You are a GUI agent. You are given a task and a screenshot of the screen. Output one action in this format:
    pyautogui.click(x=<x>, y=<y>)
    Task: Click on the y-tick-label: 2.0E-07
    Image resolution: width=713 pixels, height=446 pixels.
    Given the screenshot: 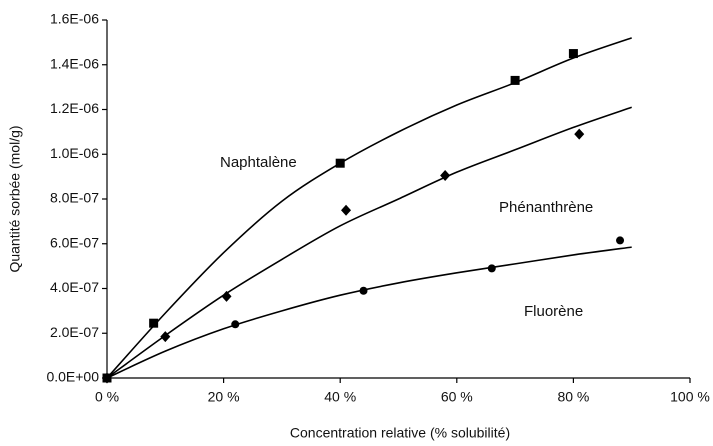 What is the action you would take?
    pyautogui.click(x=74, y=332)
    